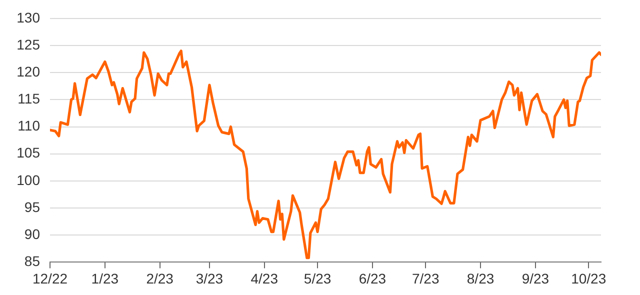  What do you see at coordinates (318, 278) in the screenshot?
I see `x-tick-label: 5/23` at bounding box center [318, 278].